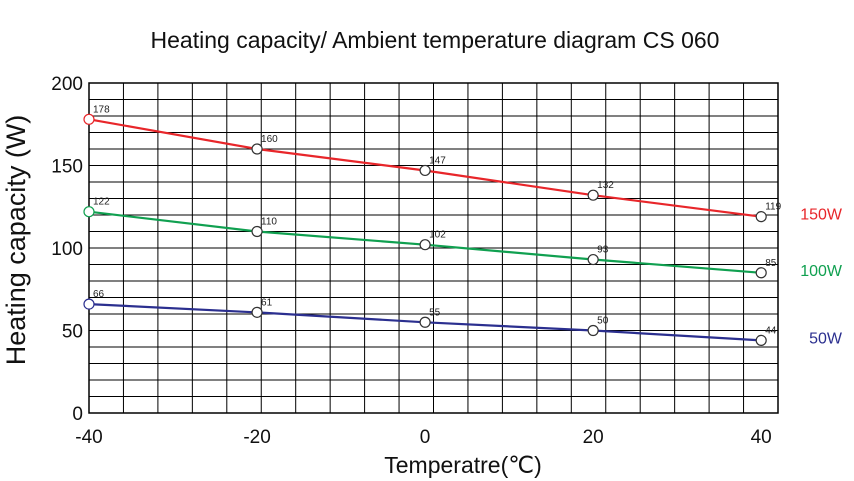  Describe the element at coordinates (605, 185) in the screenshot. I see `data-label: 132` at that location.